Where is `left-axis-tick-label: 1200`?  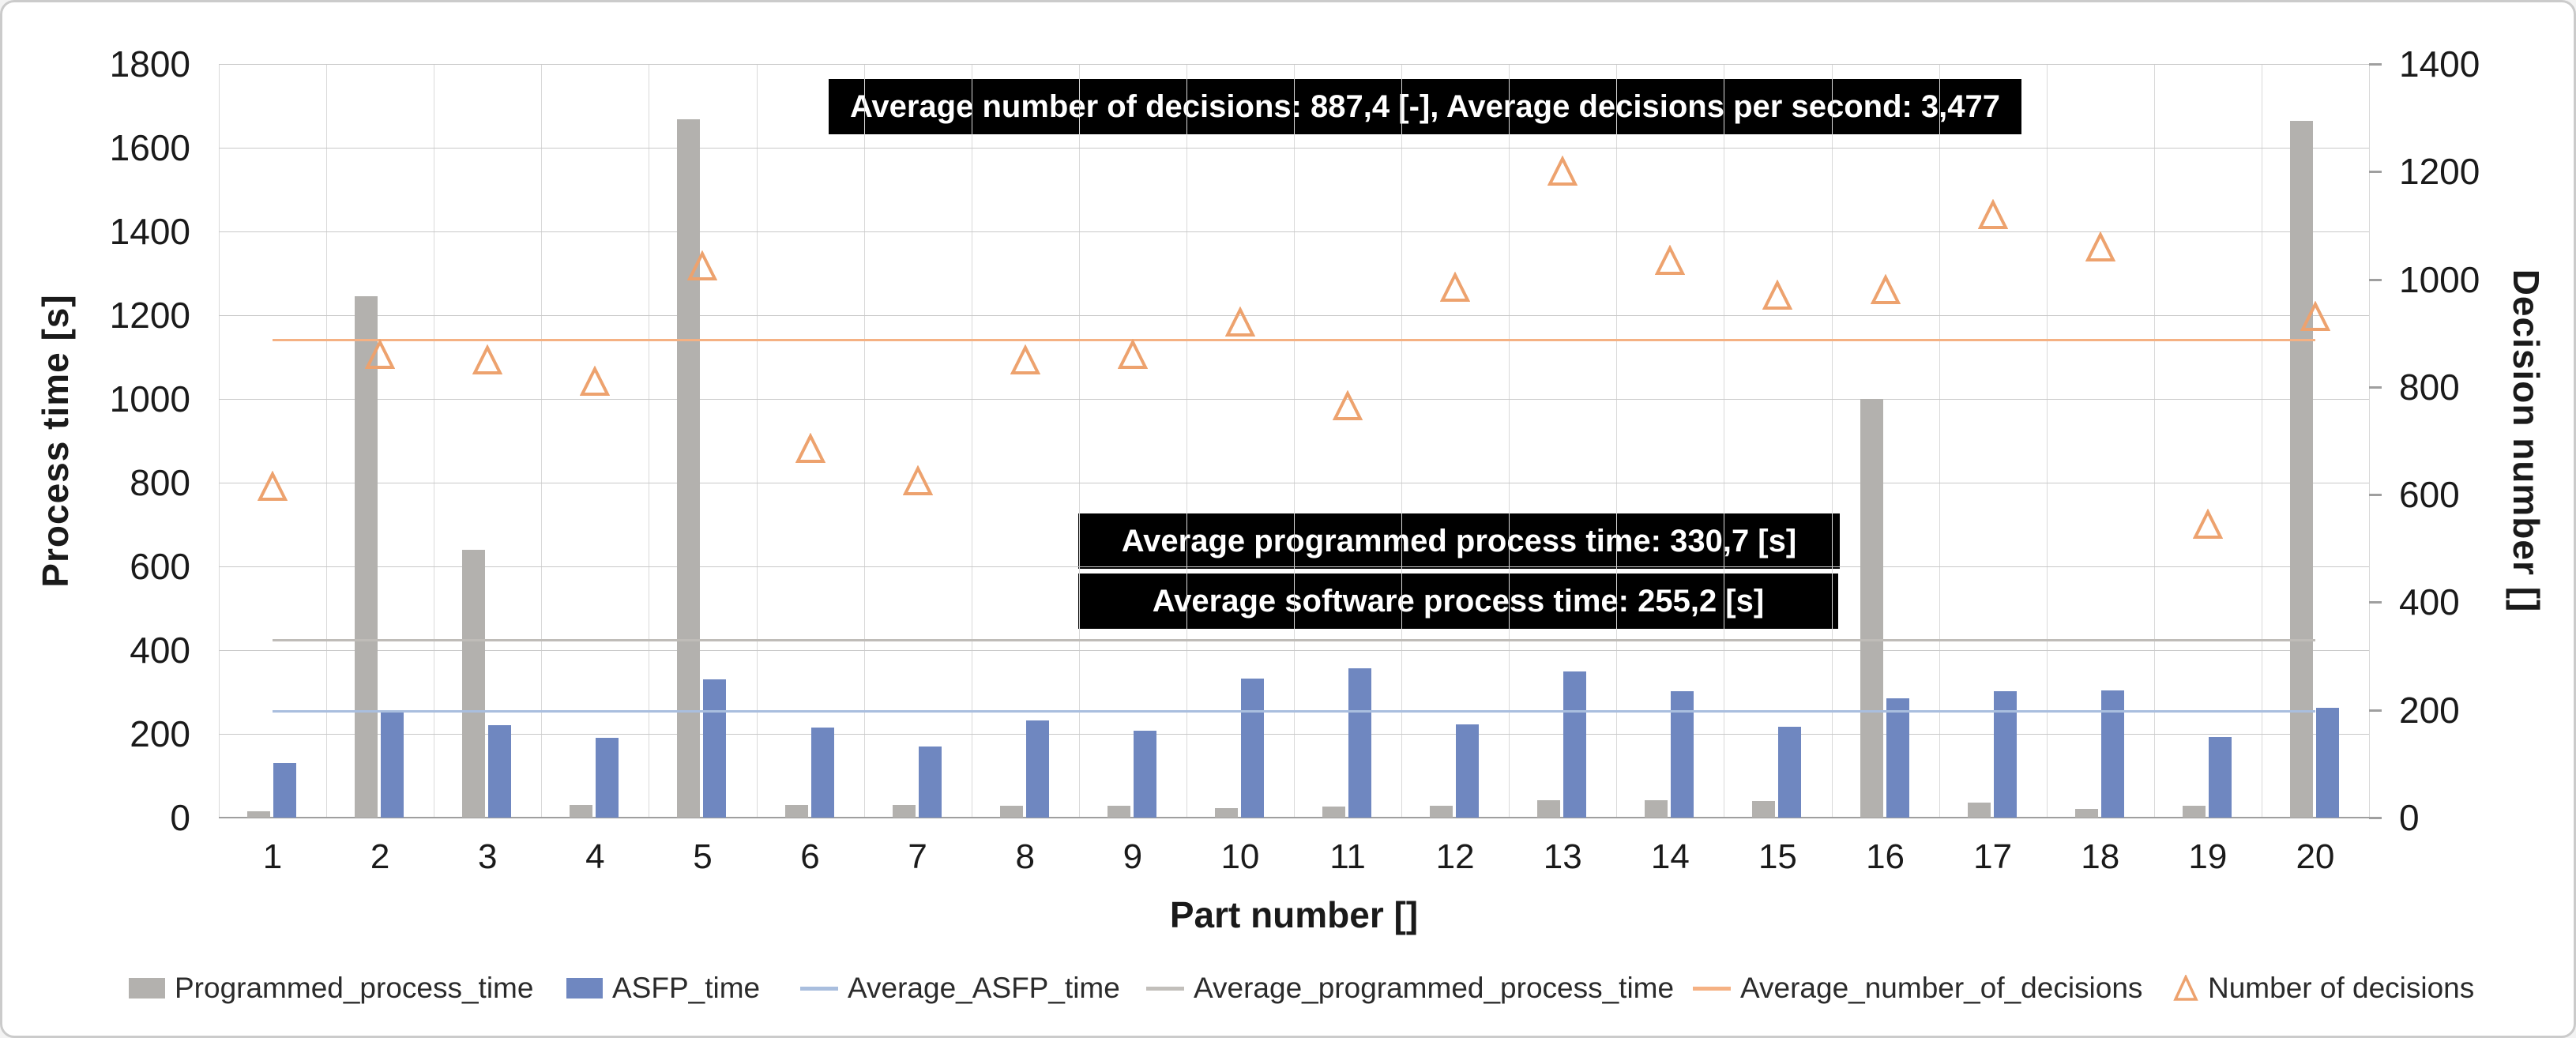 left-axis-tick-label: 1200 is located at coordinates (150, 315).